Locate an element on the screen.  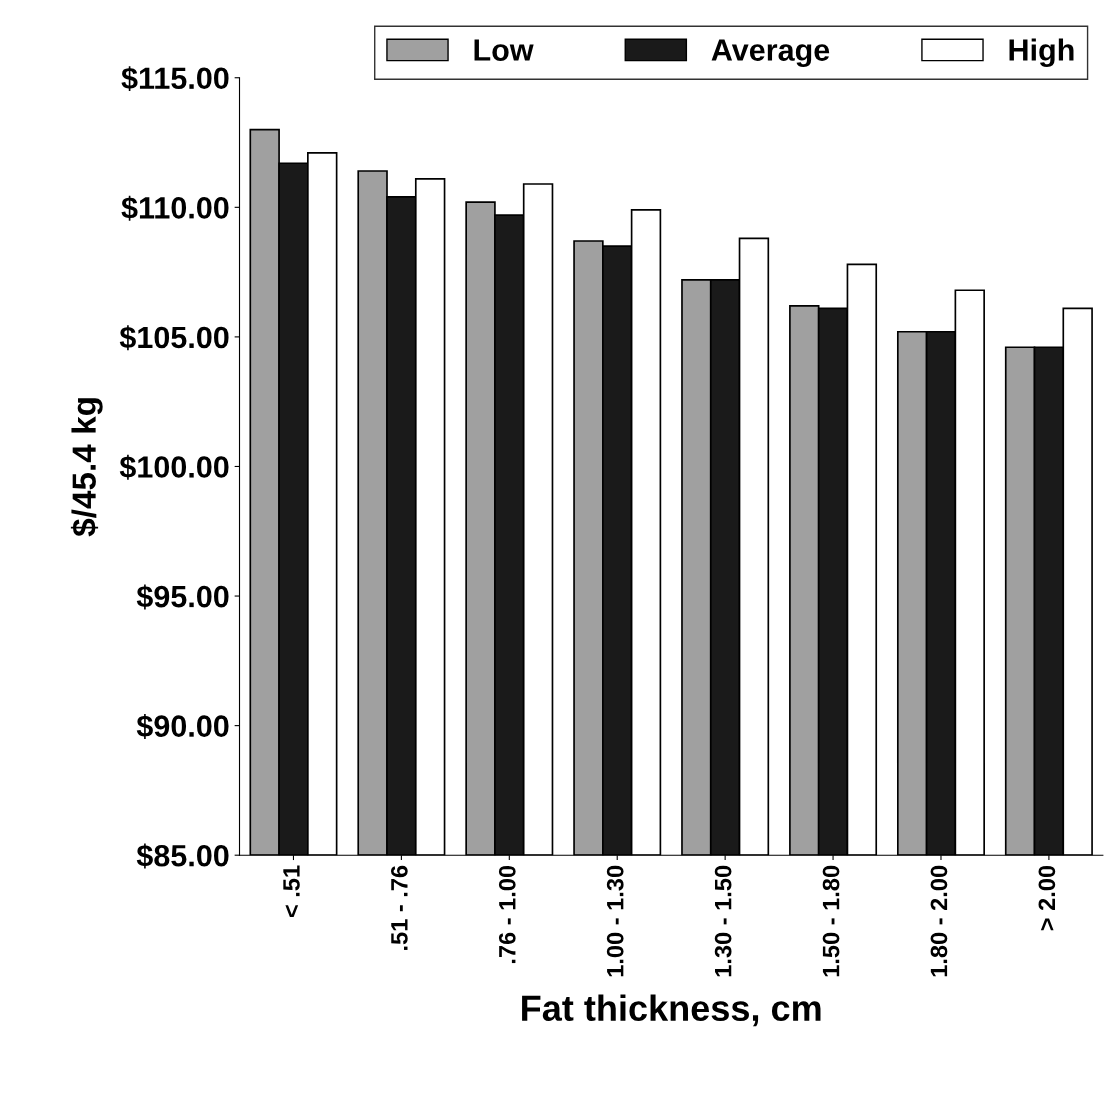
legend-label: Average is located at coordinates (770, 53).